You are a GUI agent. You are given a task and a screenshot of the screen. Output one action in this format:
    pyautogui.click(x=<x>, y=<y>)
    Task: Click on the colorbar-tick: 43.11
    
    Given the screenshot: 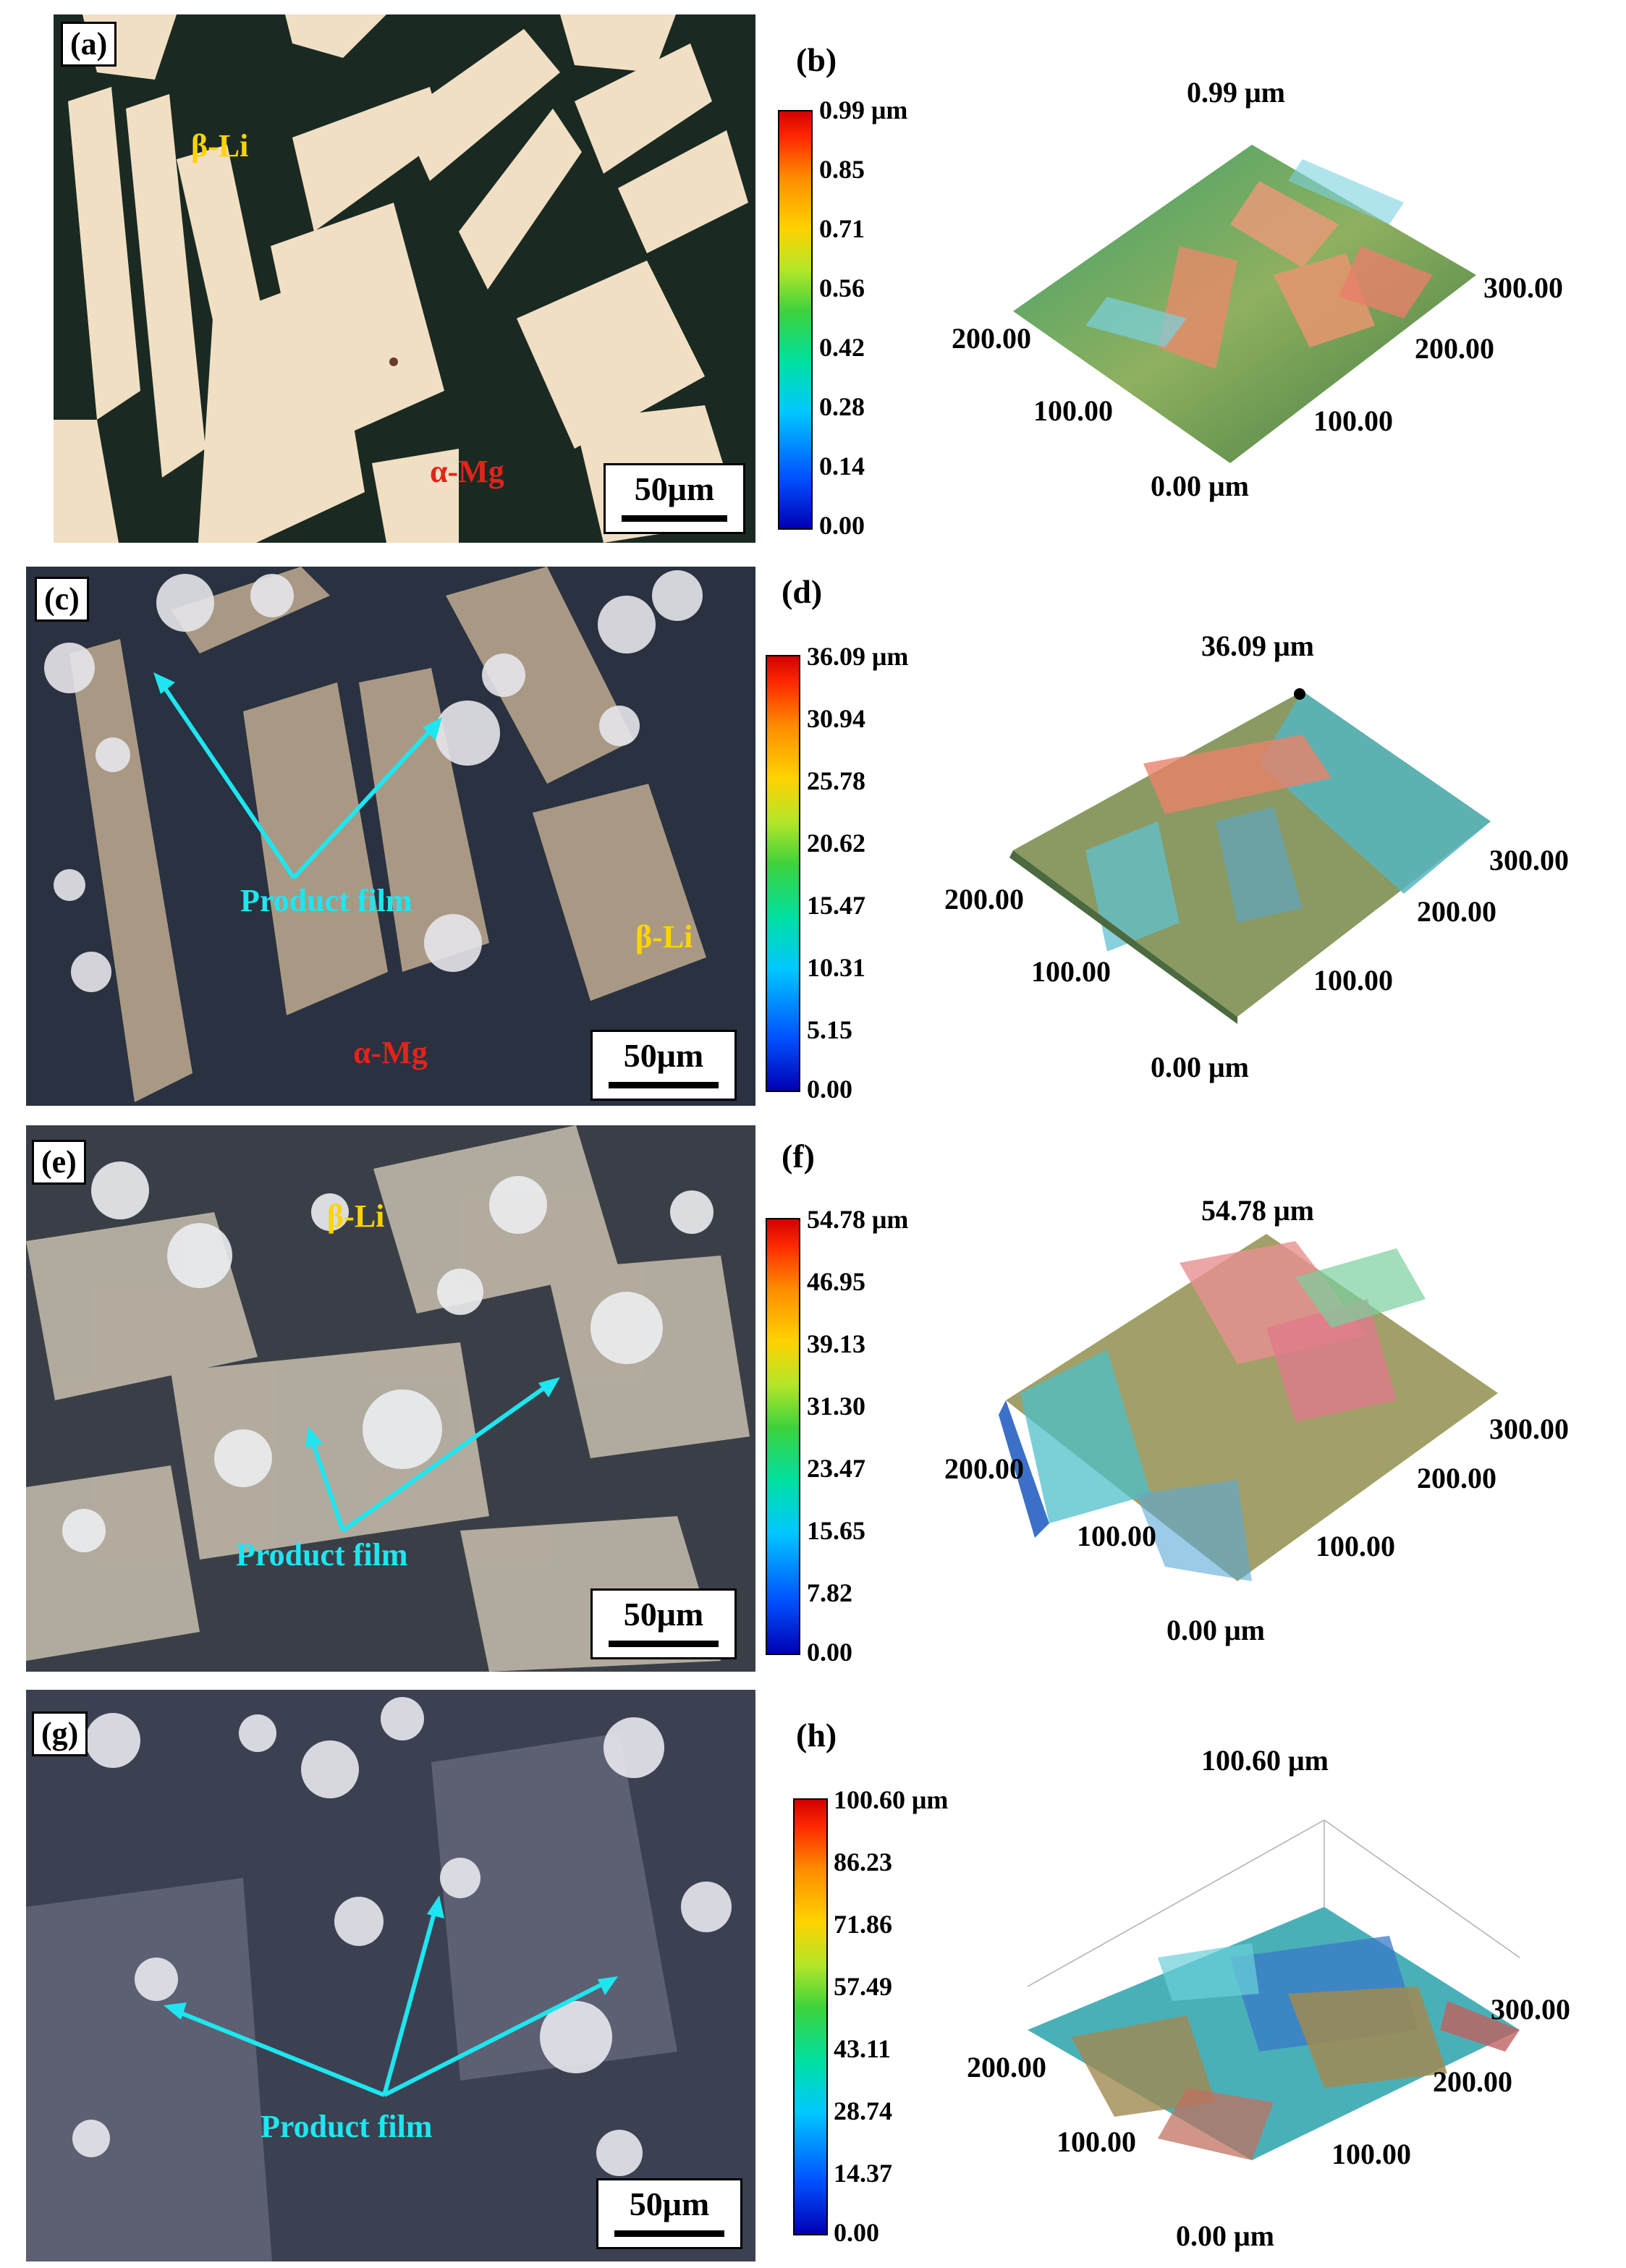 What is the action you would take?
    pyautogui.click(x=863, y=2048)
    